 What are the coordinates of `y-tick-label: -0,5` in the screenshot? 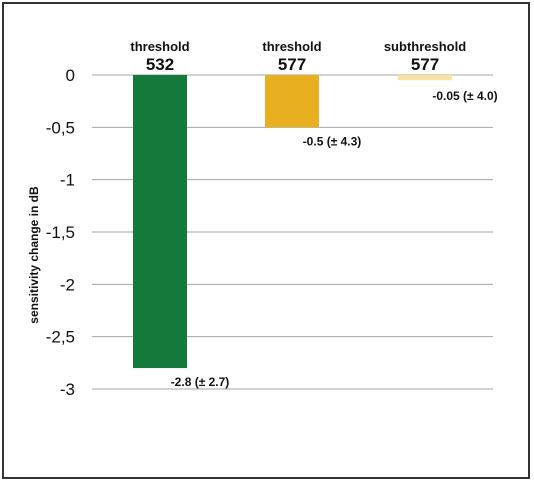 It's located at (60, 127).